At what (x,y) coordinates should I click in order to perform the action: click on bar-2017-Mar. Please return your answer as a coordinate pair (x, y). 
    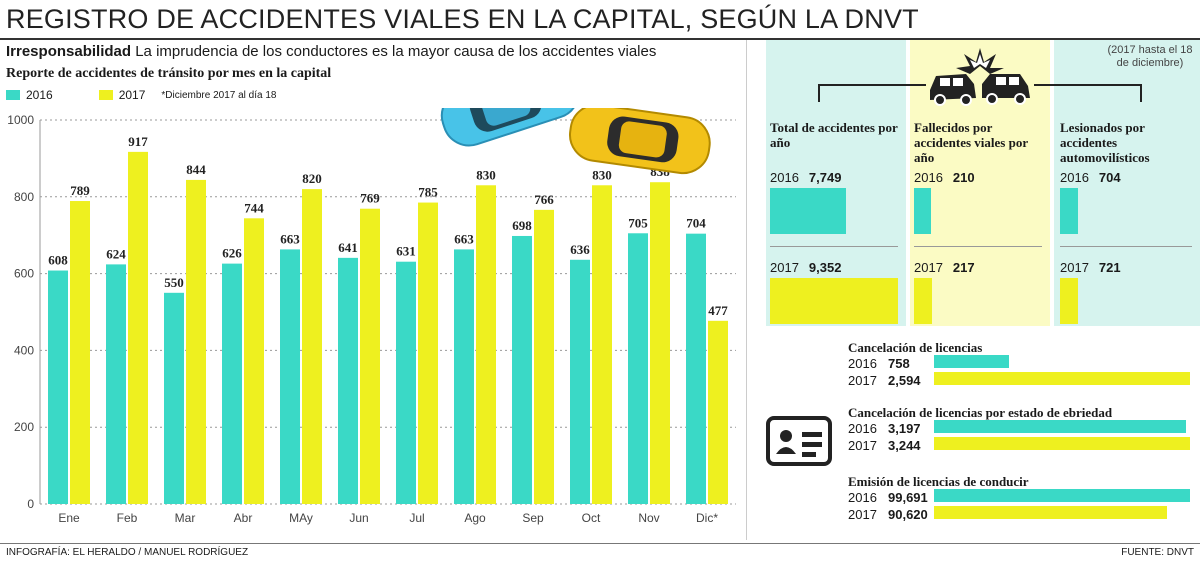
    Looking at the image, I should click on (196, 341).